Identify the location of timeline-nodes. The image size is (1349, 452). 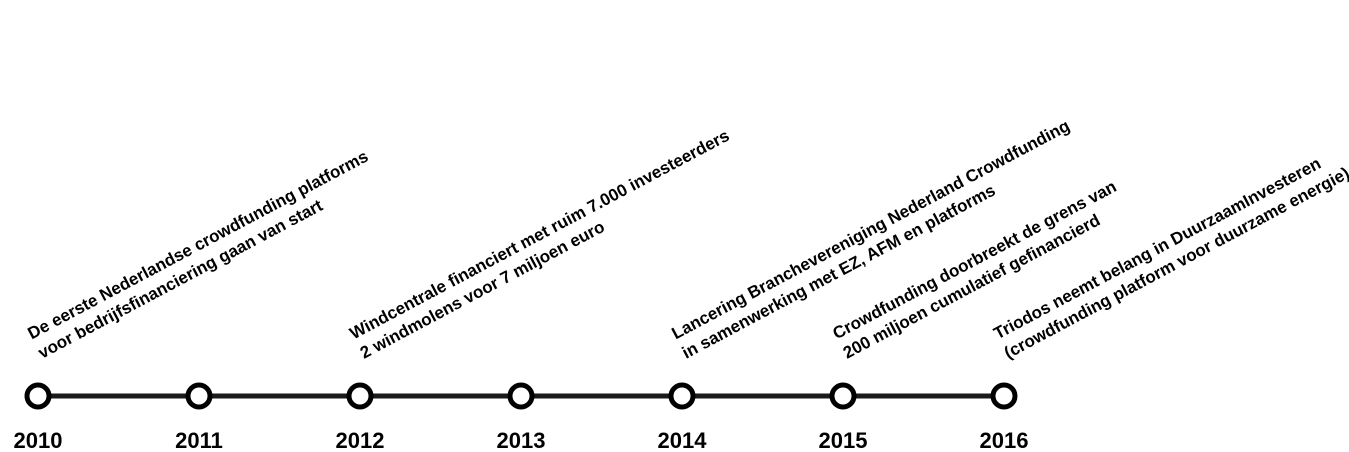
(521, 396).